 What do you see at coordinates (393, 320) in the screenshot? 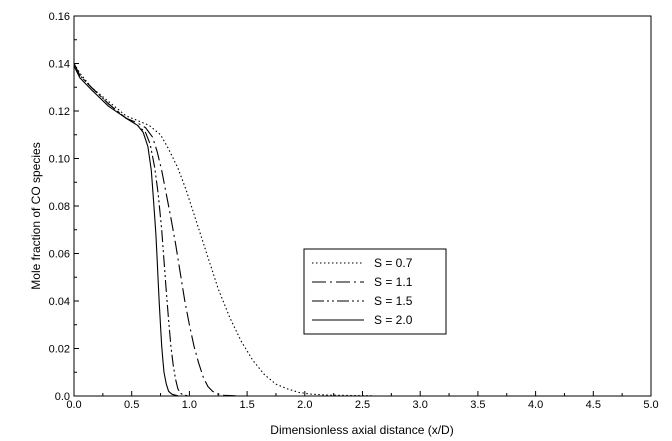
I see `legend-label: S = 2.0` at bounding box center [393, 320].